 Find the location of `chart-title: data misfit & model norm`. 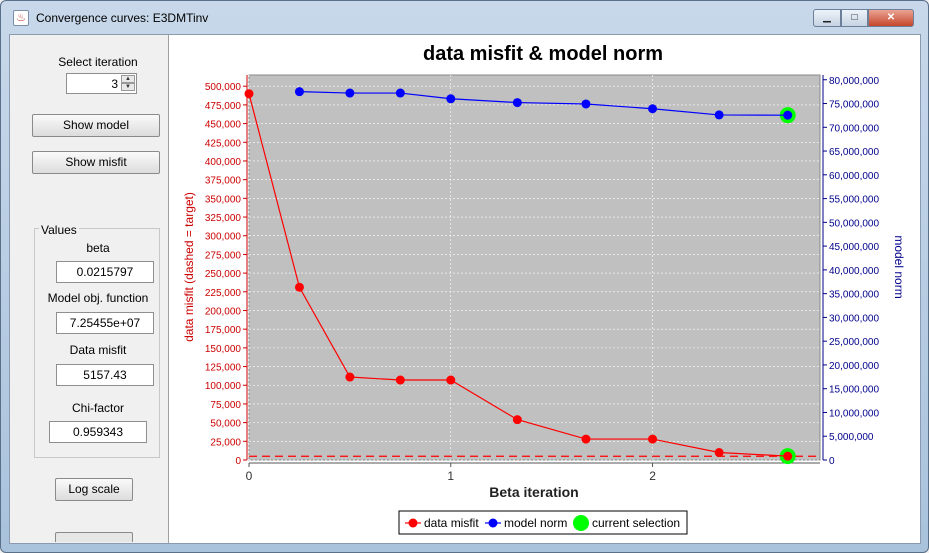

chart-title: data misfit & model norm is located at coordinates (543, 54).